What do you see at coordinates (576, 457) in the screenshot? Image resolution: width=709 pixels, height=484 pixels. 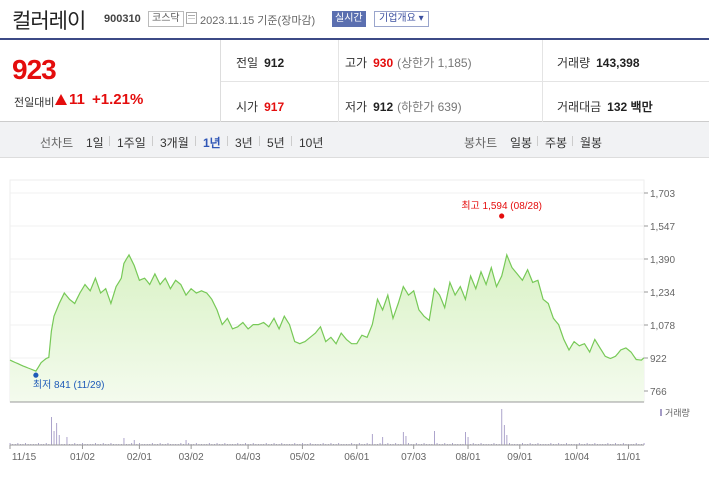 I see `x-tick-label: 10/04` at bounding box center [576, 457].